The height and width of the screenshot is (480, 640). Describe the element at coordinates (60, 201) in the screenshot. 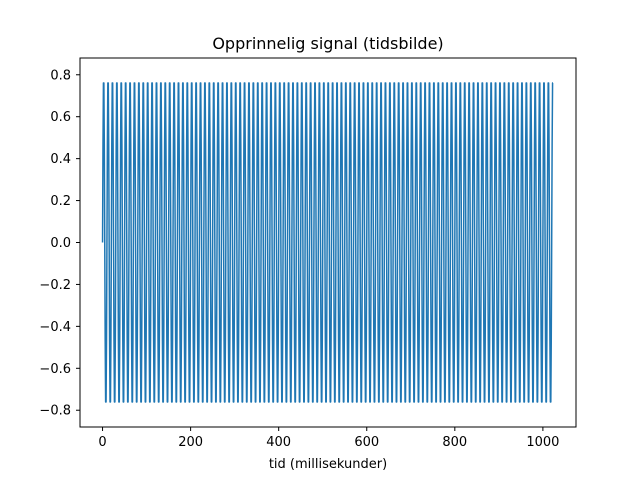

I see `y-tick-label: 0.2` at that location.